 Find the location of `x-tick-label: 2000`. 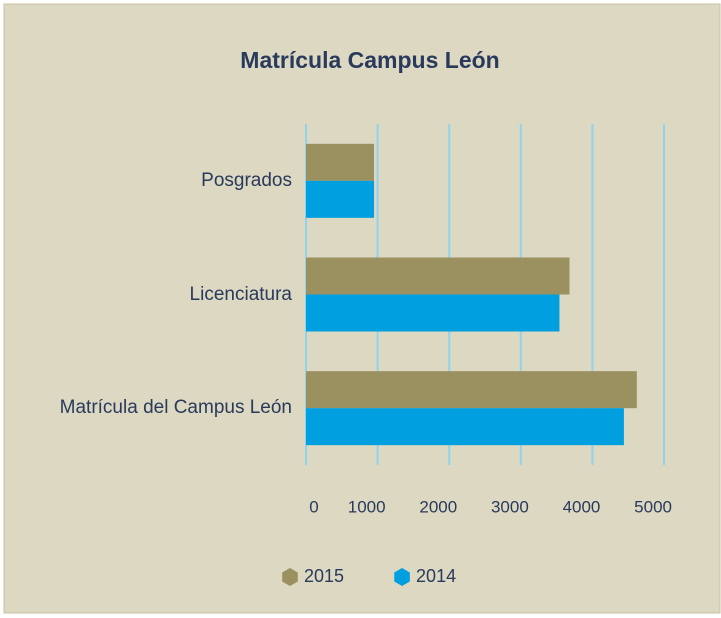

x-tick-label: 2000 is located at coordinates (438, 506).